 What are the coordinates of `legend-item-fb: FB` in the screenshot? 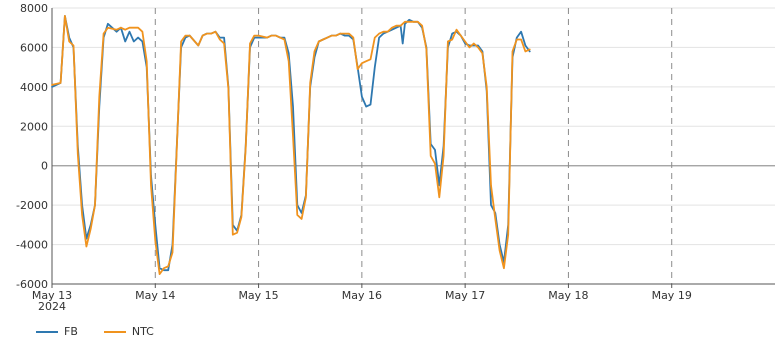 It's located at (57, 331).